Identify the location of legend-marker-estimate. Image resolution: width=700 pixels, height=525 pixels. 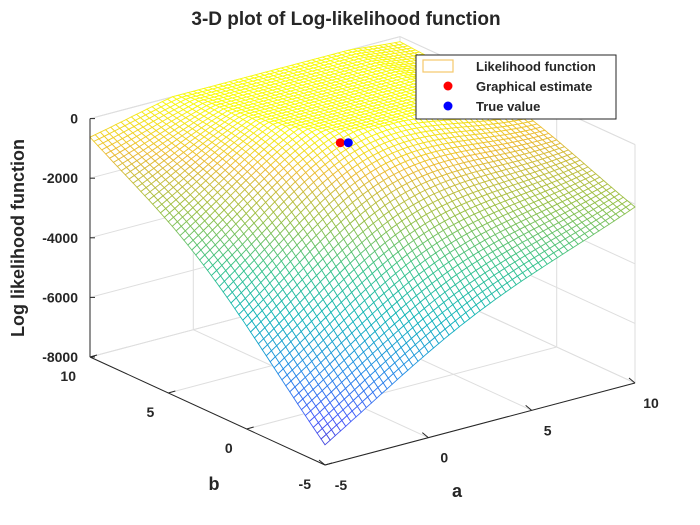
(448, 86).